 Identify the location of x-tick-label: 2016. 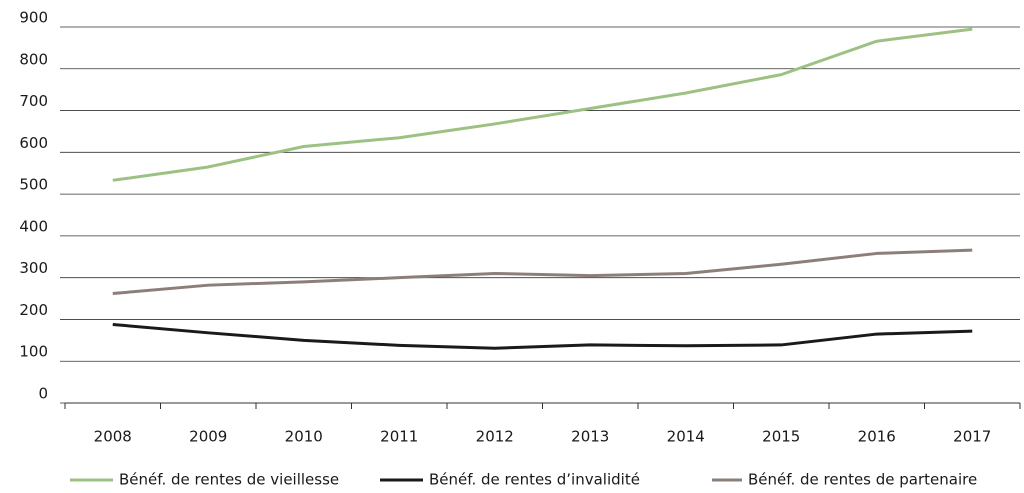
(877, 437).